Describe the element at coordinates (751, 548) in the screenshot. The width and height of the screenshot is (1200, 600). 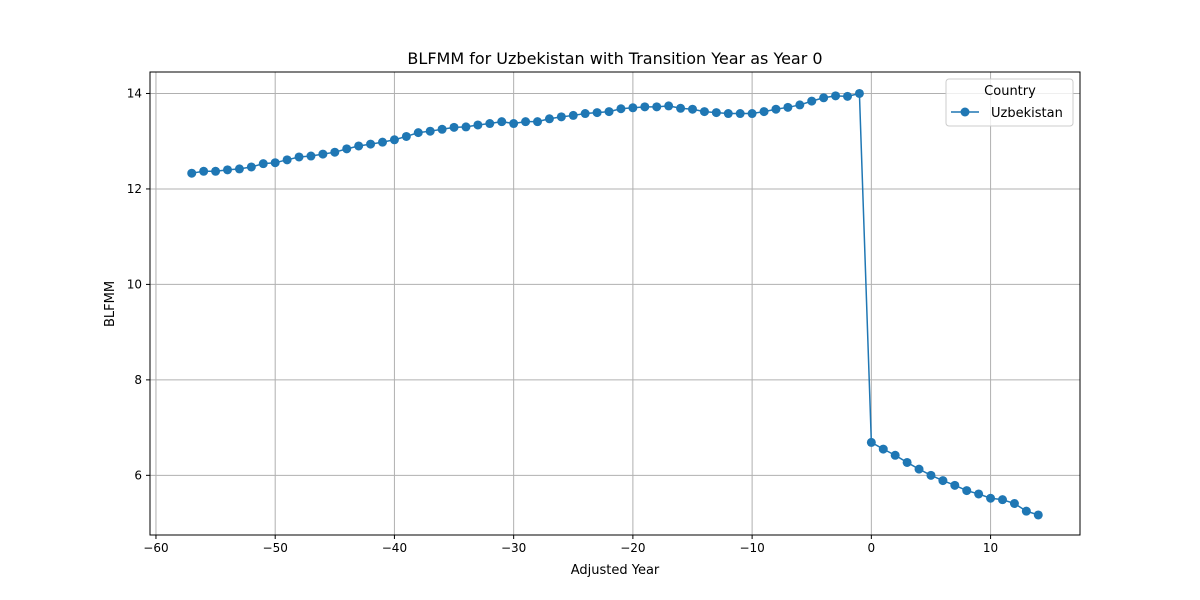
I see `x-tick-label: −10` at that location.